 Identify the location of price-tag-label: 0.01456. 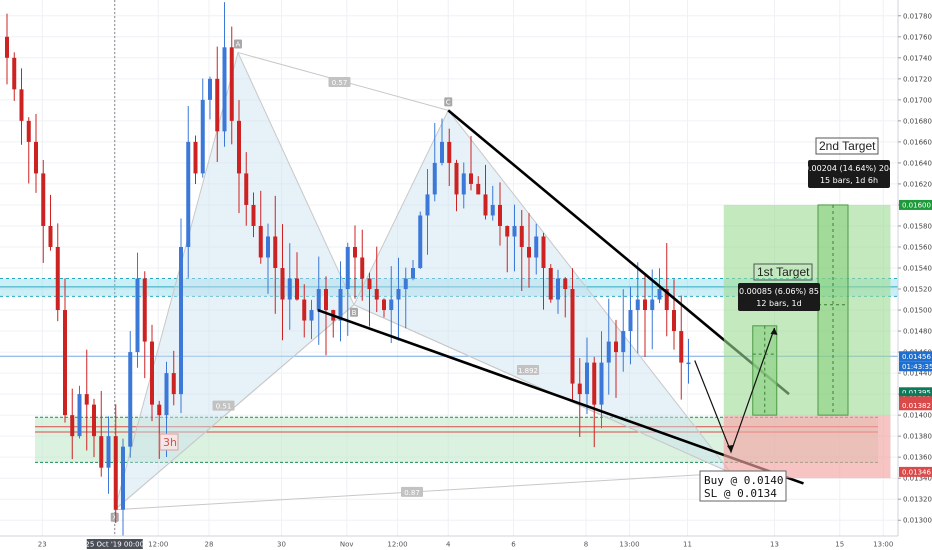
(916, 357).